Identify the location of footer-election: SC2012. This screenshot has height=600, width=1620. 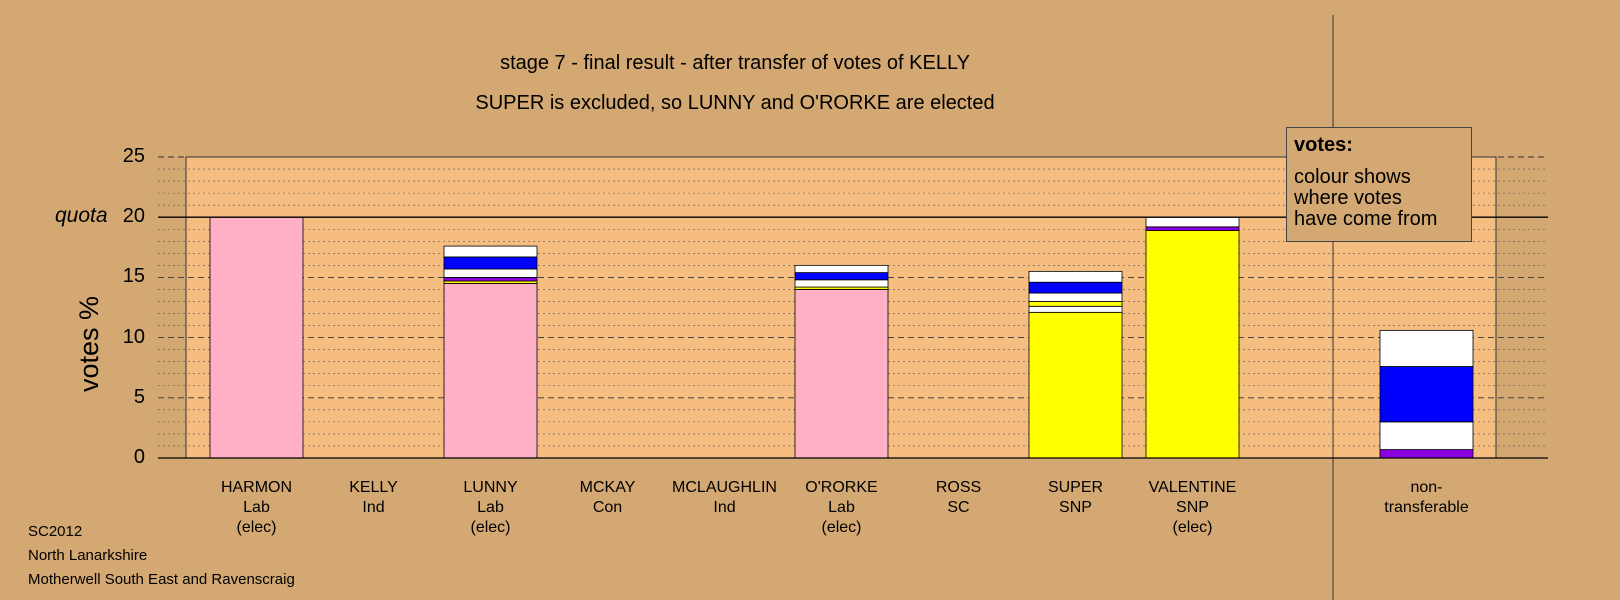
(55, 531).